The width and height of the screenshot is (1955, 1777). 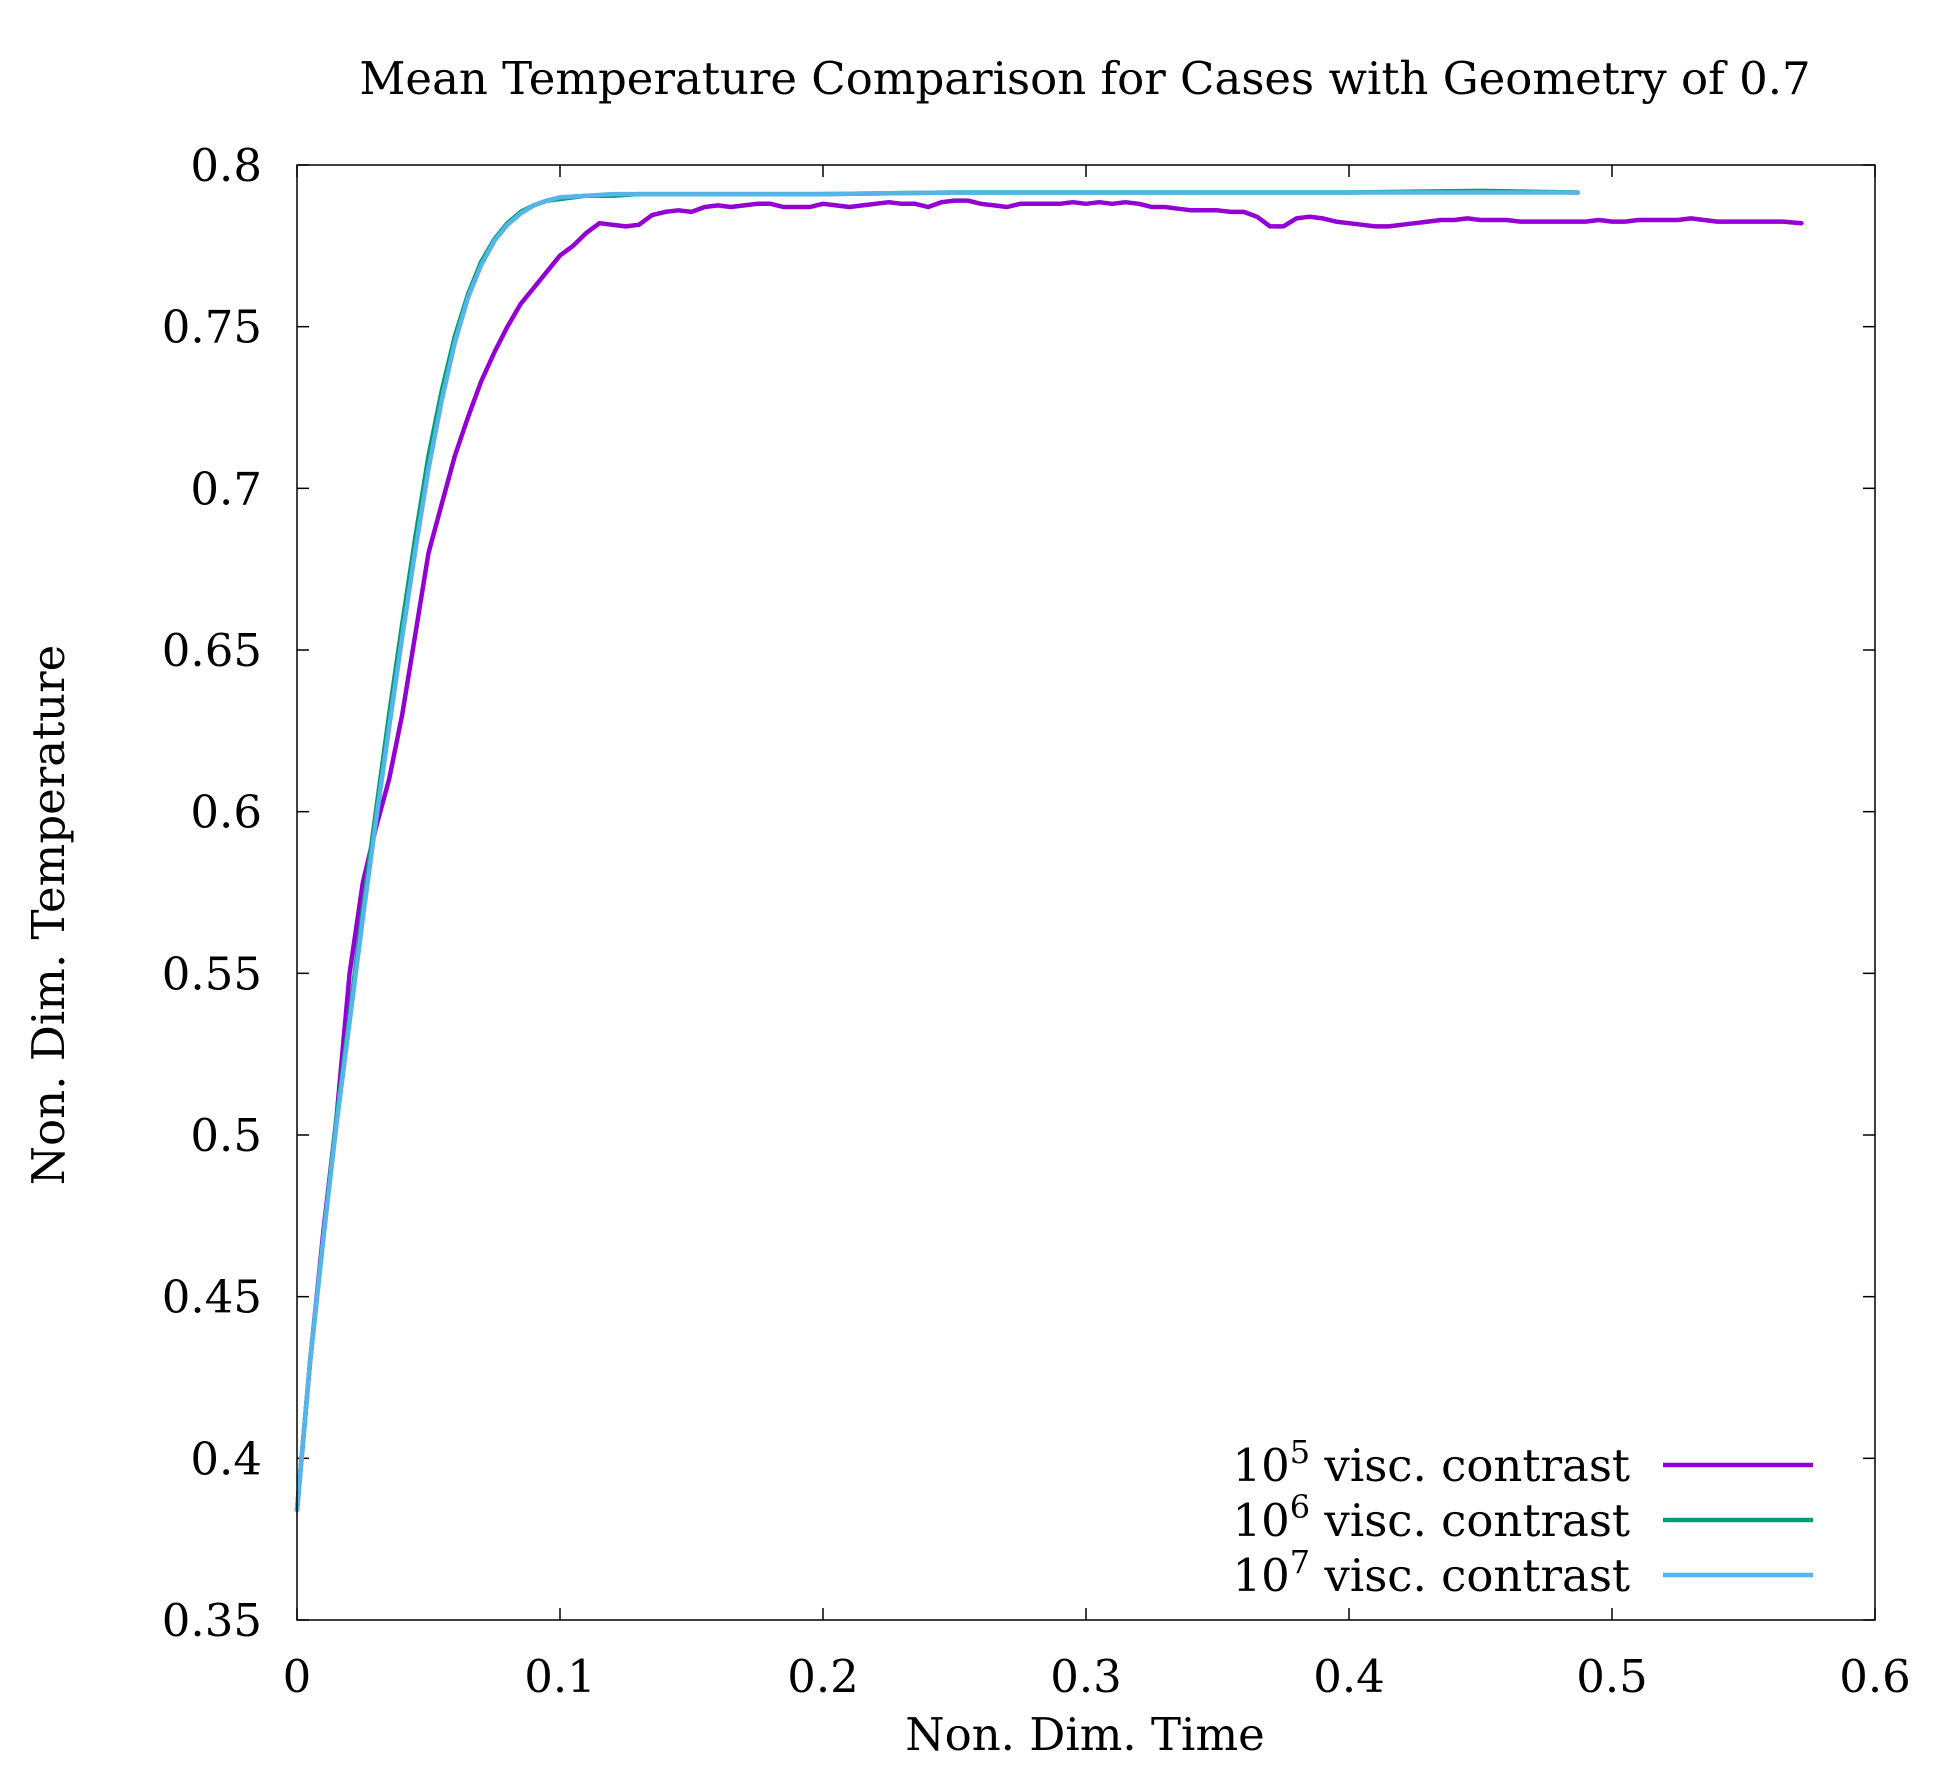 What do you see at coordinates (1086, 1676) in the screenshot?
I see `x-tick-label: 0.3` at bounding box center [1086, 1676].